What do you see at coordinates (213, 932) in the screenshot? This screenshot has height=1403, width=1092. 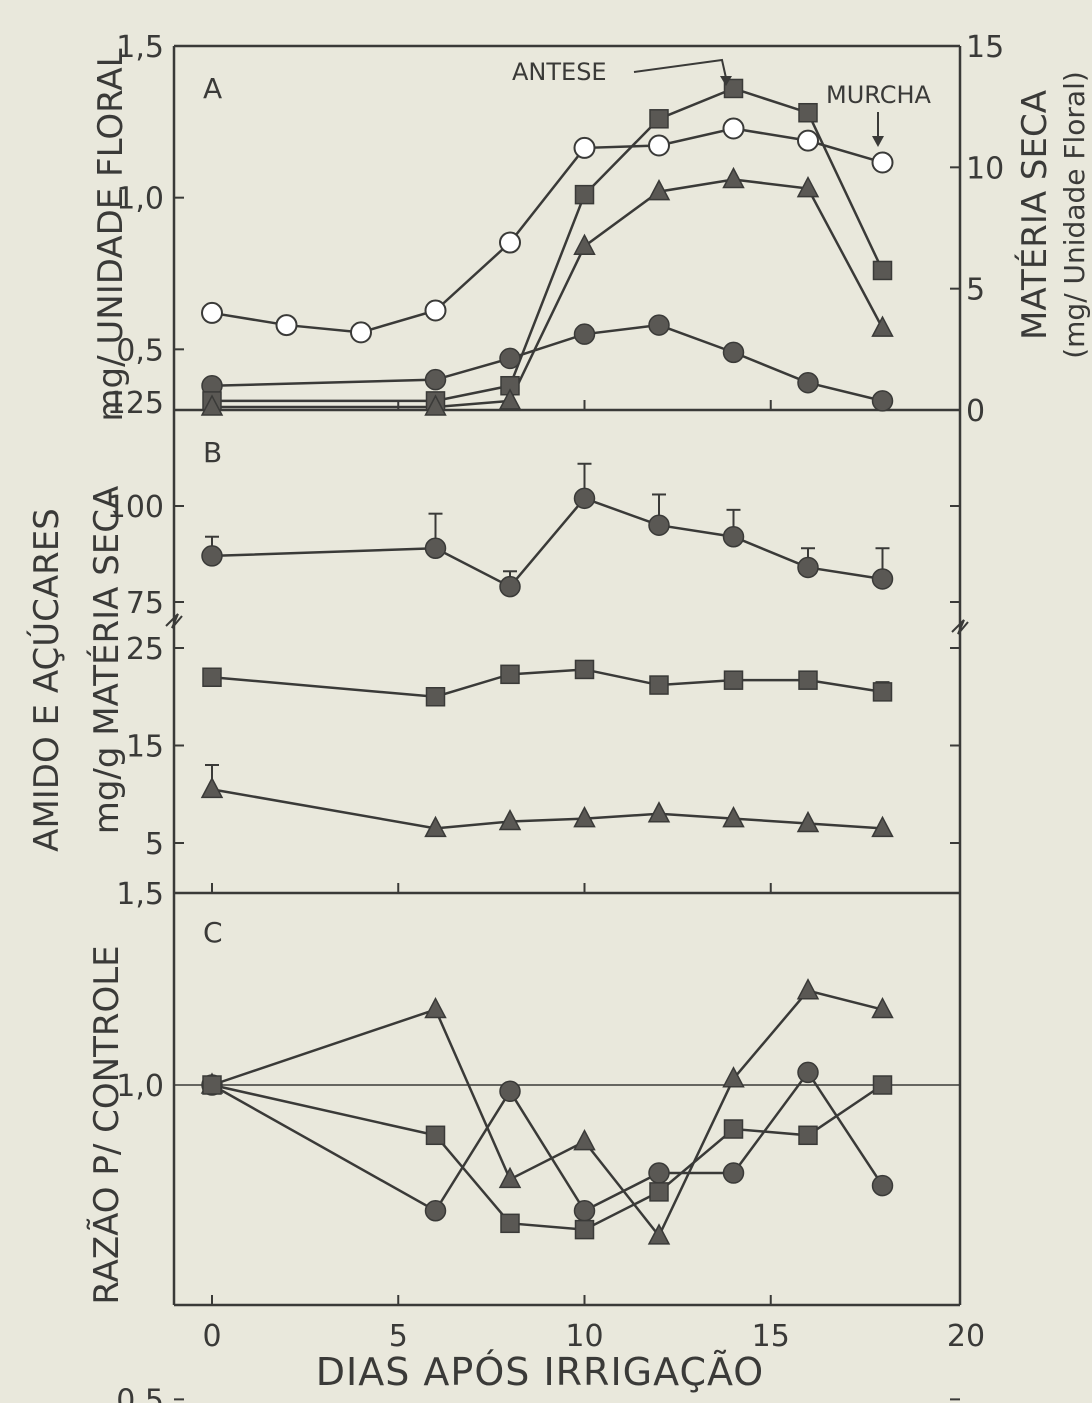 I see `panel-c-letter: C` at bounding box center [213, 932].